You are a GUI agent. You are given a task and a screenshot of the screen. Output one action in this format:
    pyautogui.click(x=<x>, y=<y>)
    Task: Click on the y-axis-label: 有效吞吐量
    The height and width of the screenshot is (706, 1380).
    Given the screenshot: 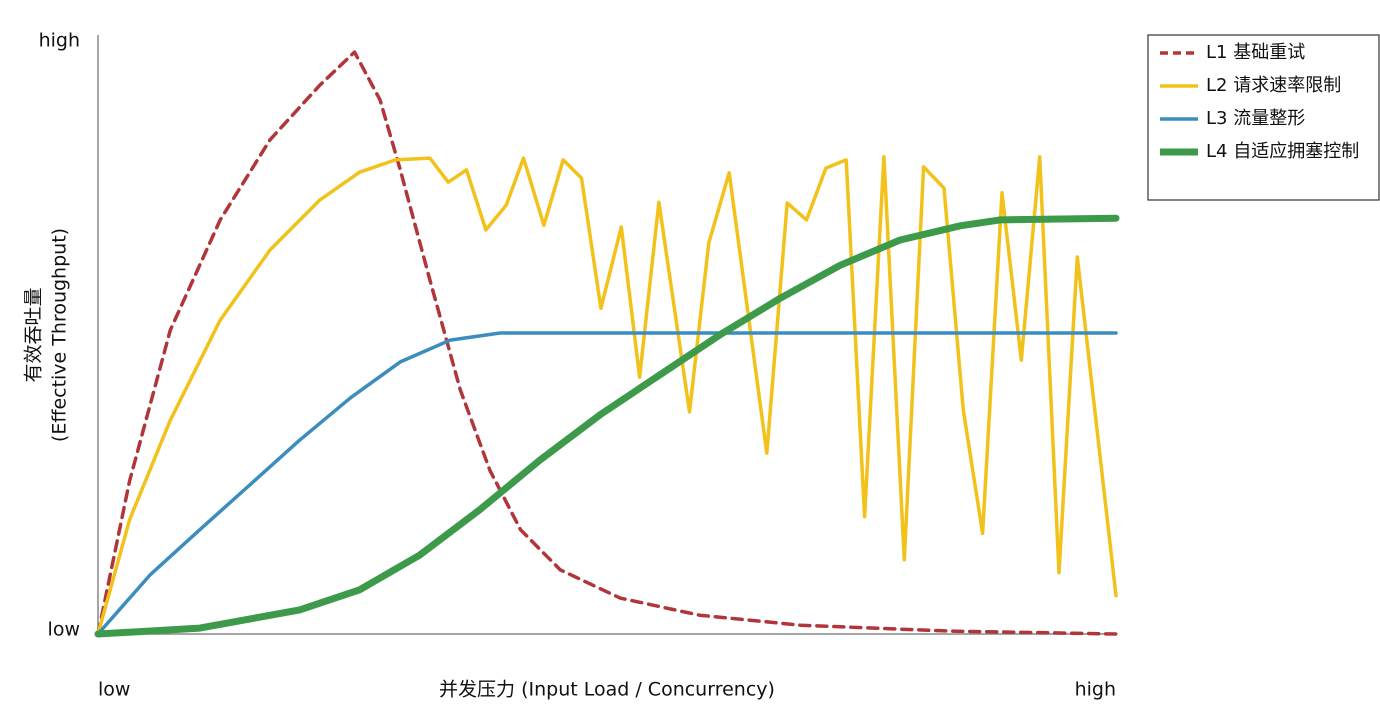 What is the action you would take?
    pyautogui.click(x=34, y=334)
    